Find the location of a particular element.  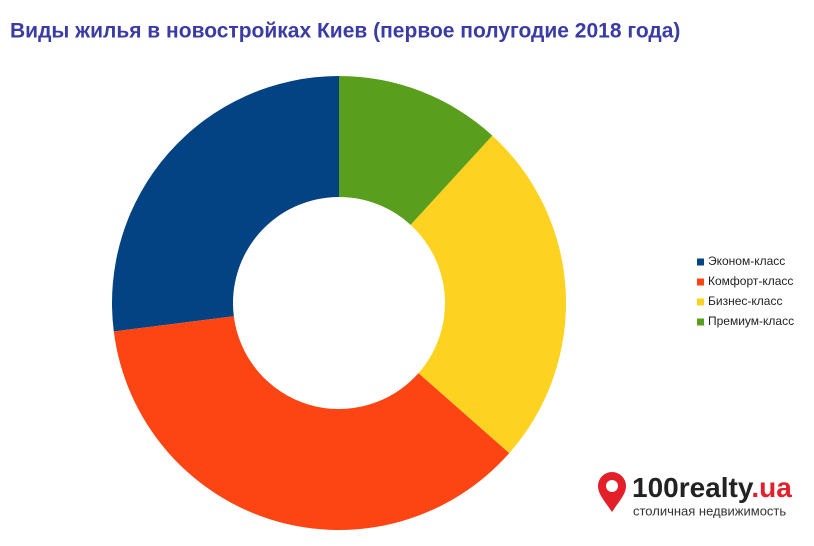

logo-name: 100realty is located at coordinates (693, 487).